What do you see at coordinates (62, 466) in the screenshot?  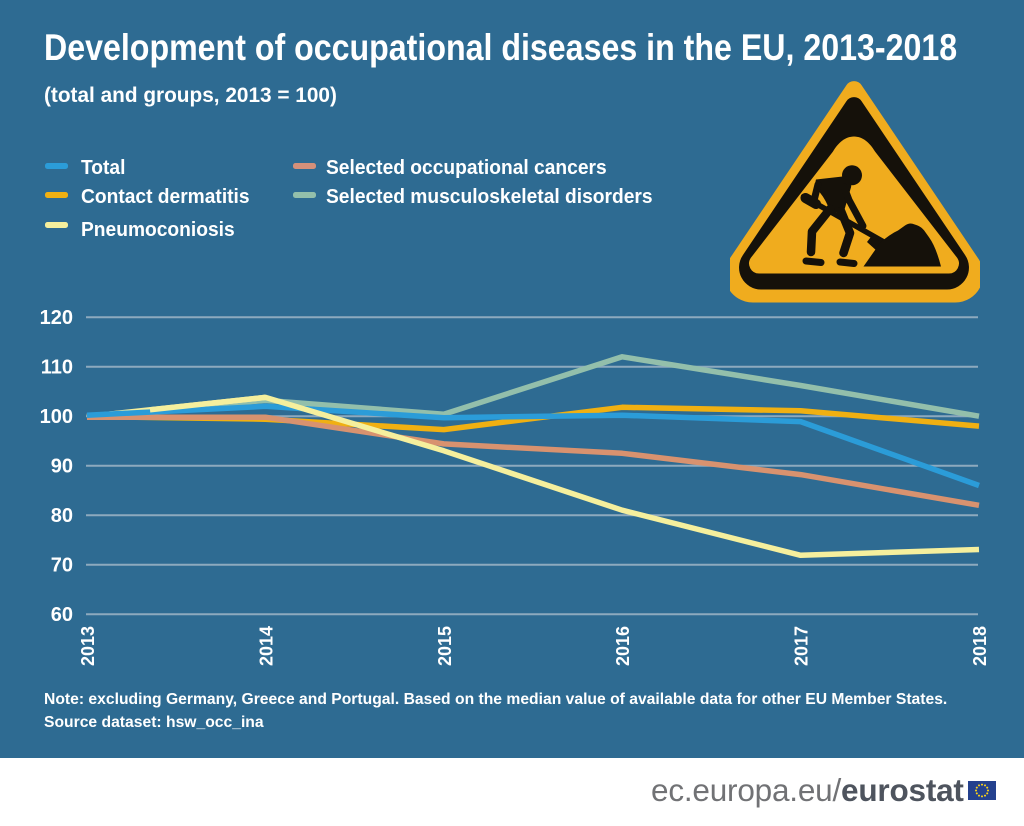 I see `svg-text: 90` at bounding box center [62, 466].